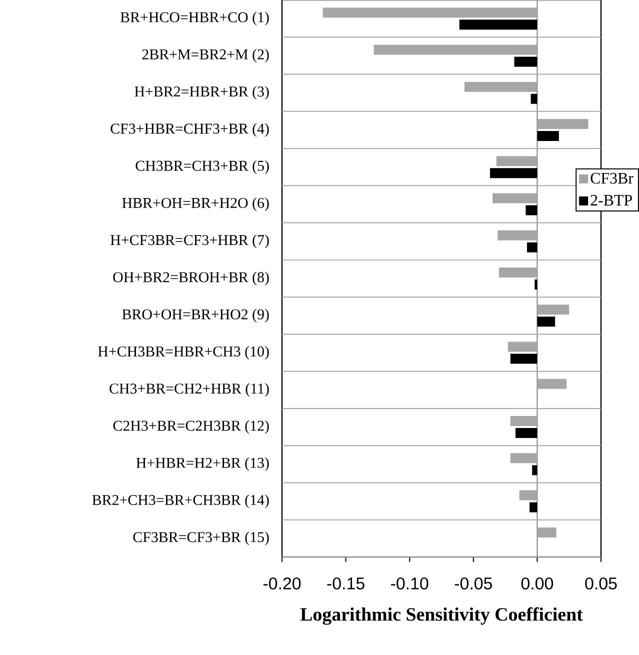 The width and height of the screenshot is (639, 655). What do you see at coordinates (473, 583) in the screenshot?
I see `x-tick-label: -0.05` at bounding box center [473, 583].